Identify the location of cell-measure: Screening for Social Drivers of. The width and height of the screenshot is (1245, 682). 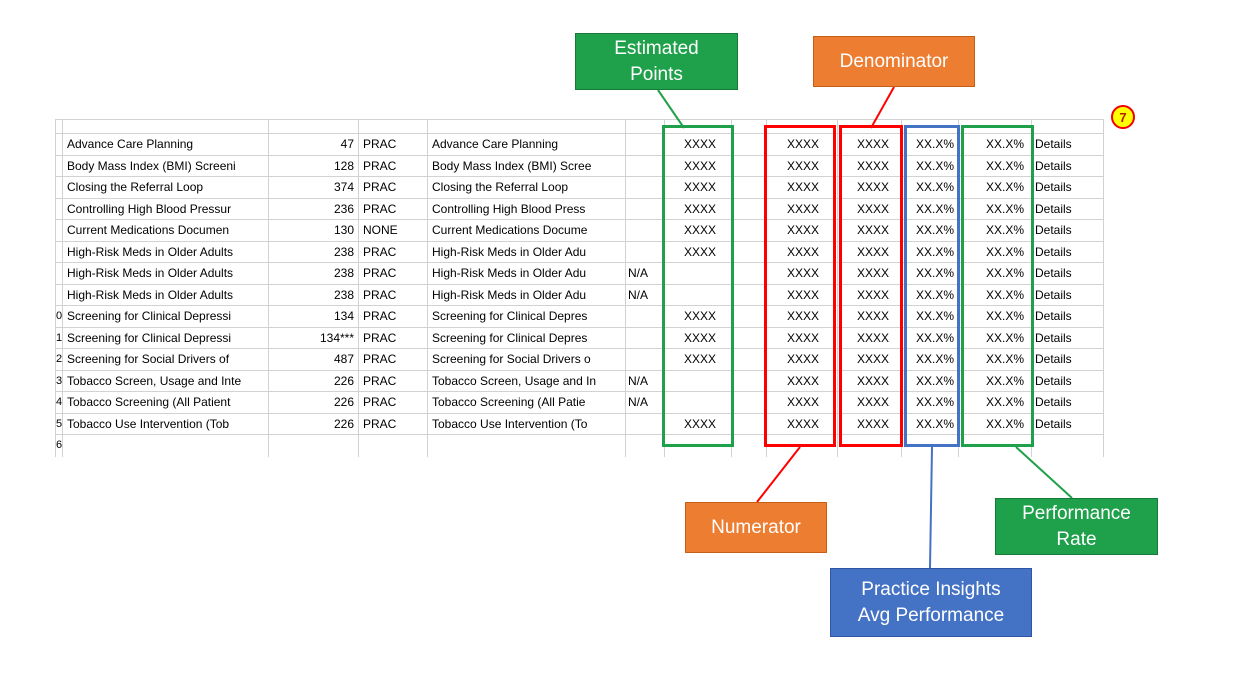
(166, 360).